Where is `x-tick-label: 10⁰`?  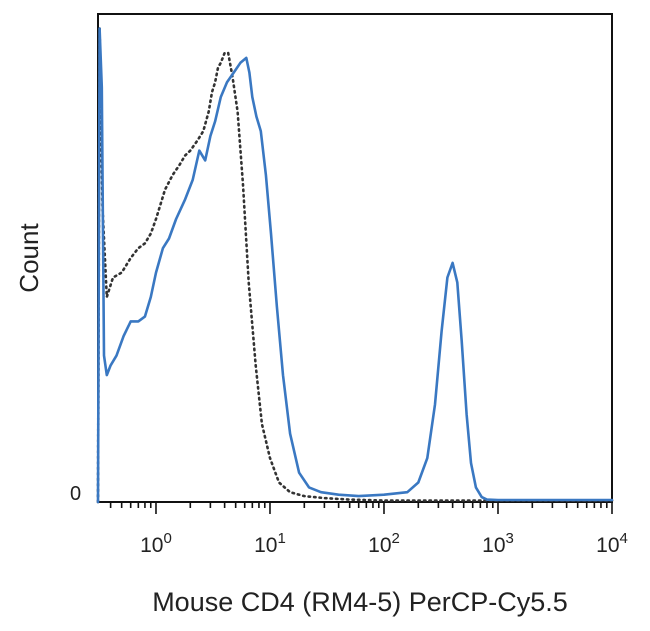 x-tick-label: 10⁰ is located at coordinates (156, 543).